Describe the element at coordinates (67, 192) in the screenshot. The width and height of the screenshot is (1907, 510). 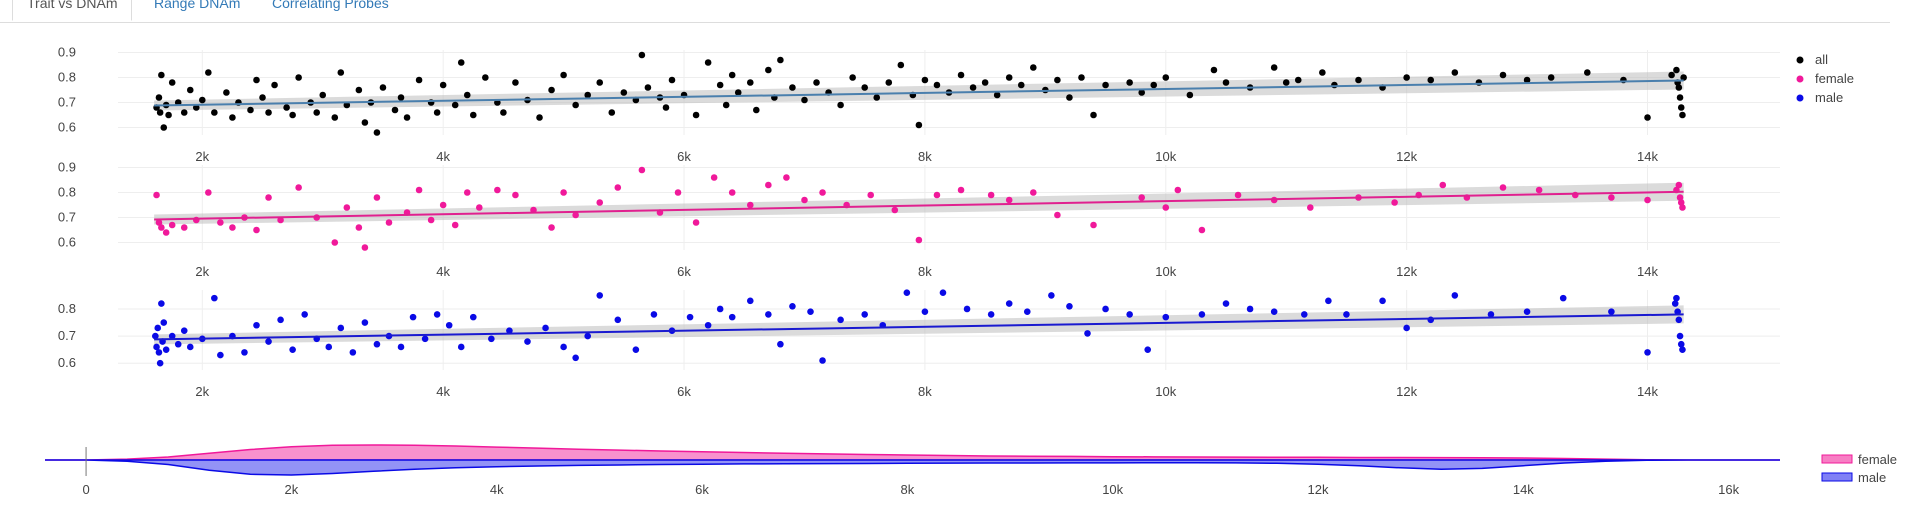
I see `female-ytick-label-2: 0.8` at that location.